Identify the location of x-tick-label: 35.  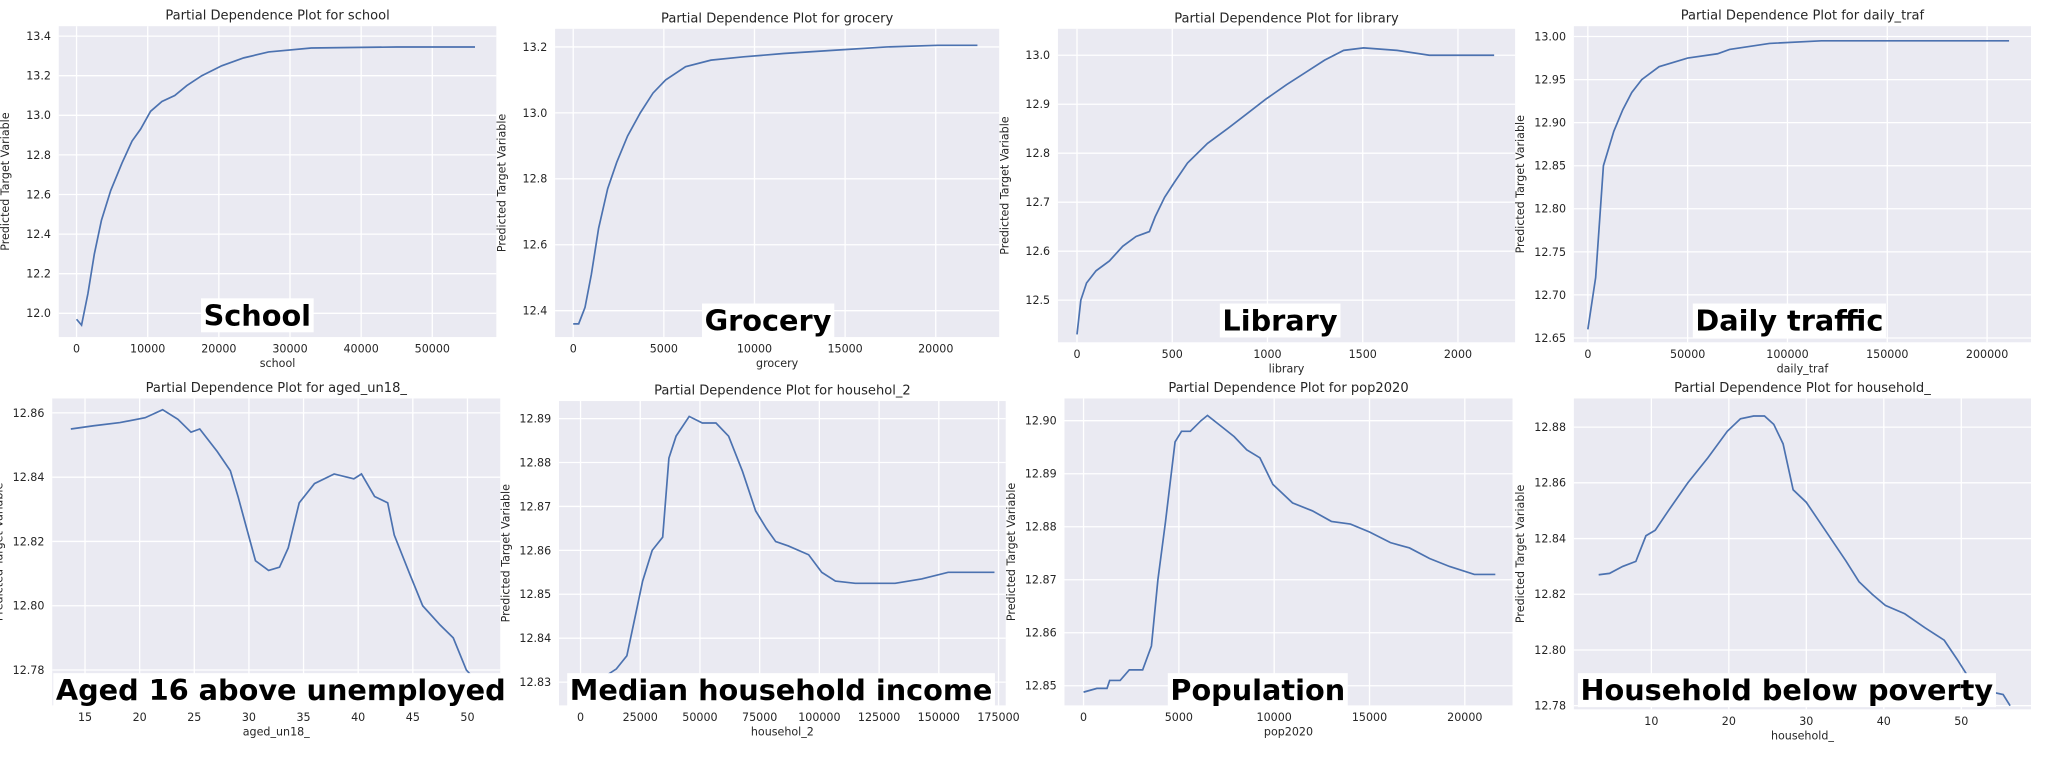
(303, 717).